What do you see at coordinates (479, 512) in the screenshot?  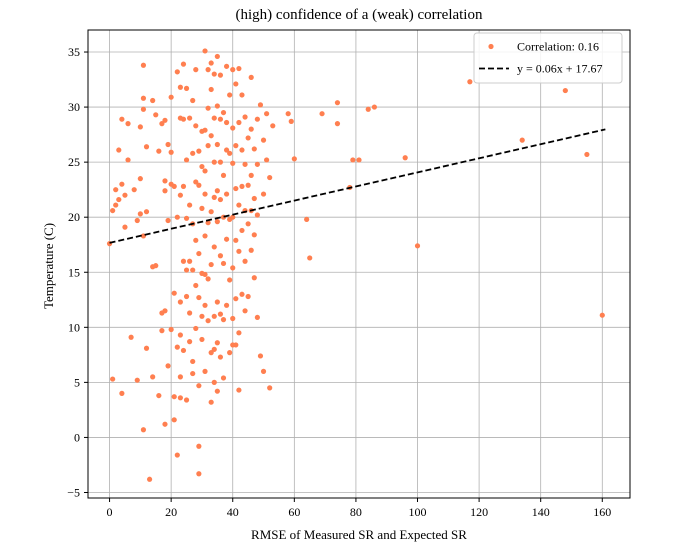 I see `x-tick-label: 120` at bounding box center [479, 512].